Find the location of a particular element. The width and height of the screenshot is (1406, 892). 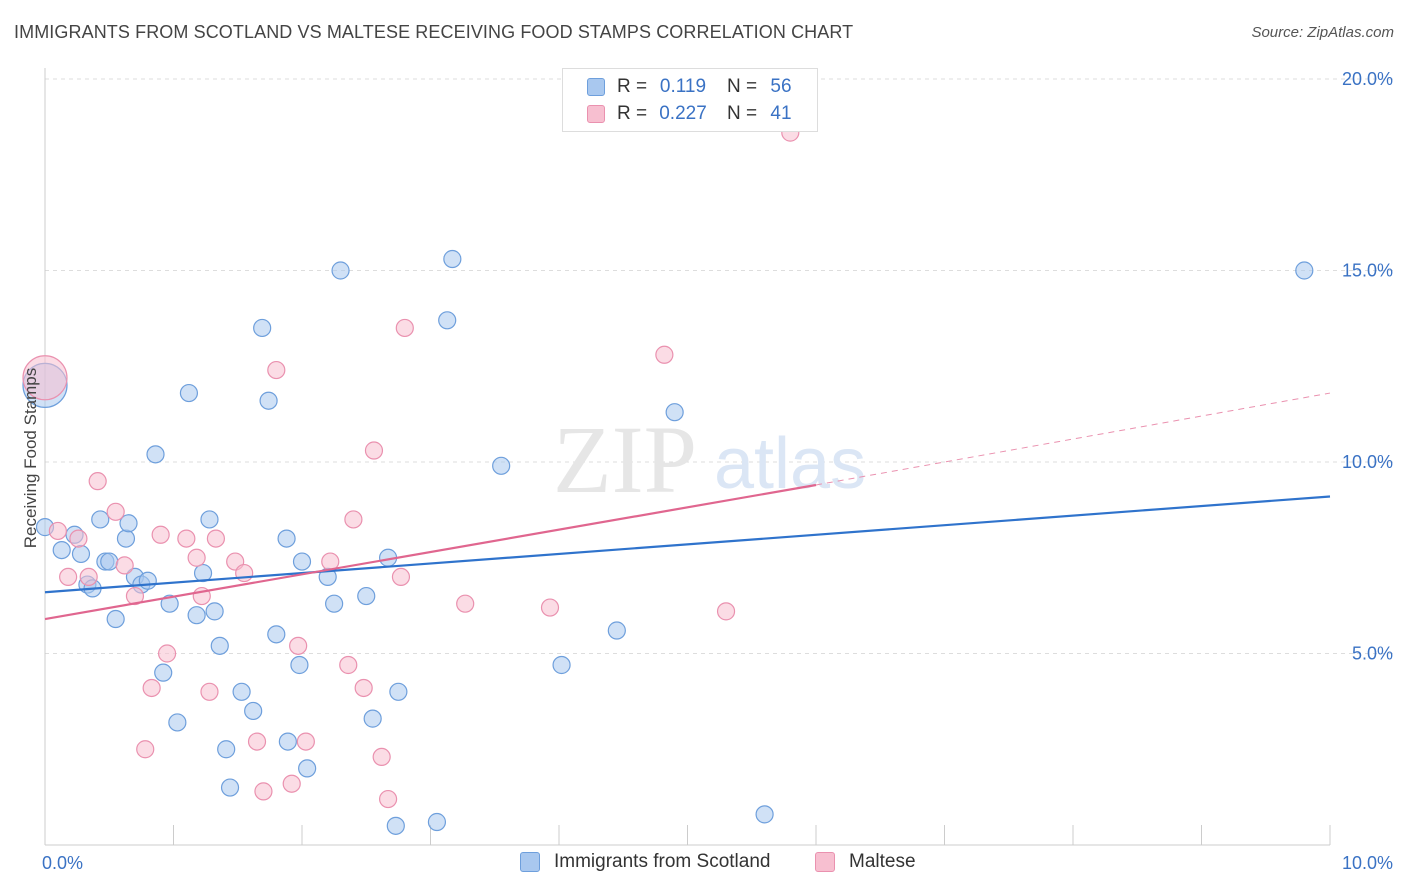

y-tick-label: 20.0% is located at coordinates (1367, 79).